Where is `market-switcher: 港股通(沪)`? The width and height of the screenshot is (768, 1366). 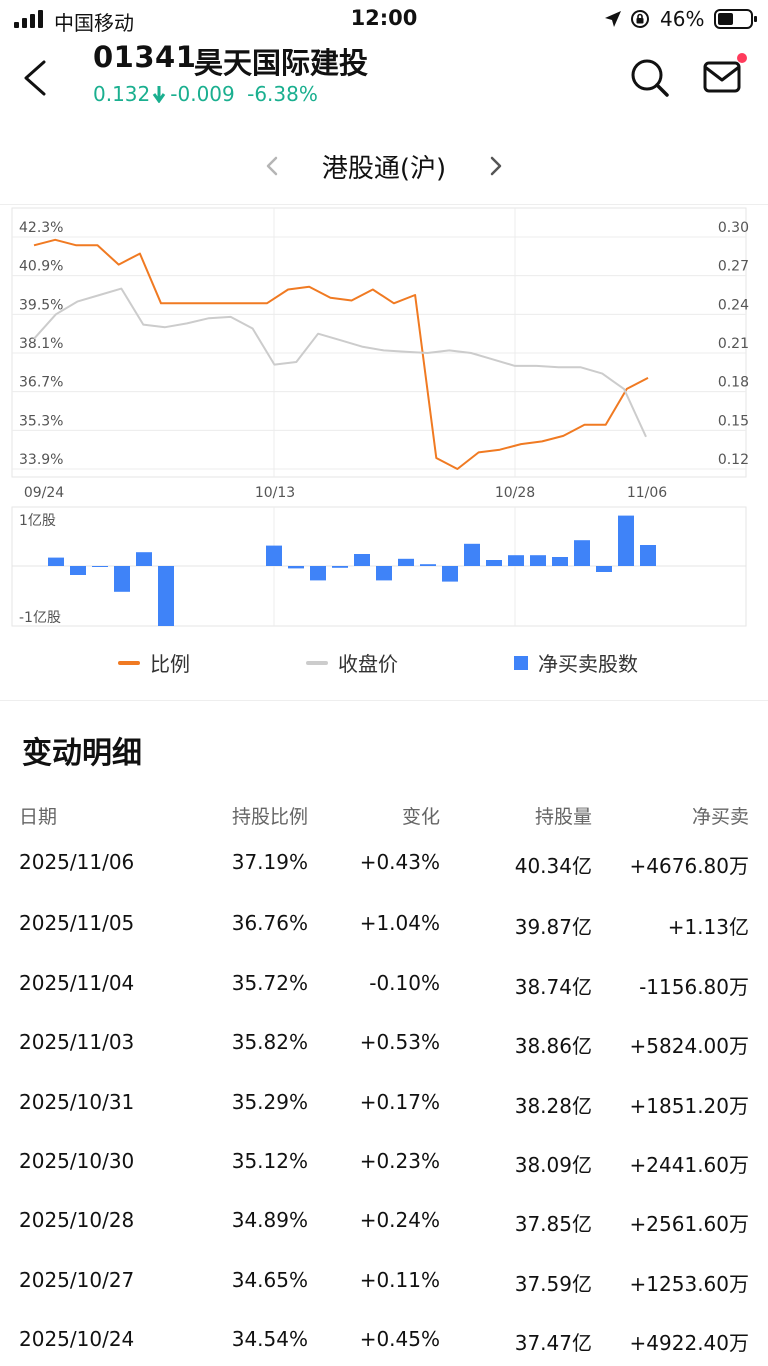 market-switcher: 港股通(沪) is located at coordinates (384, 166).